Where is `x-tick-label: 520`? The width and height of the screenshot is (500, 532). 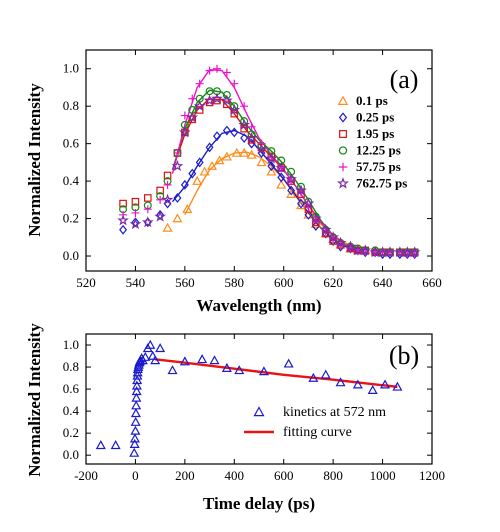 x-tick-label: 520 is located at coordinates (86, 282).